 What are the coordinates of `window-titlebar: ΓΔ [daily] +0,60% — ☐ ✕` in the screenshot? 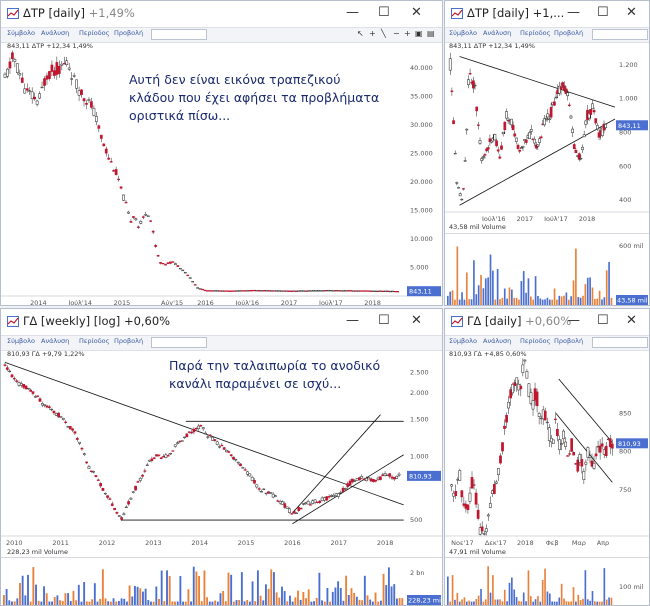 It's located at (547, 322).